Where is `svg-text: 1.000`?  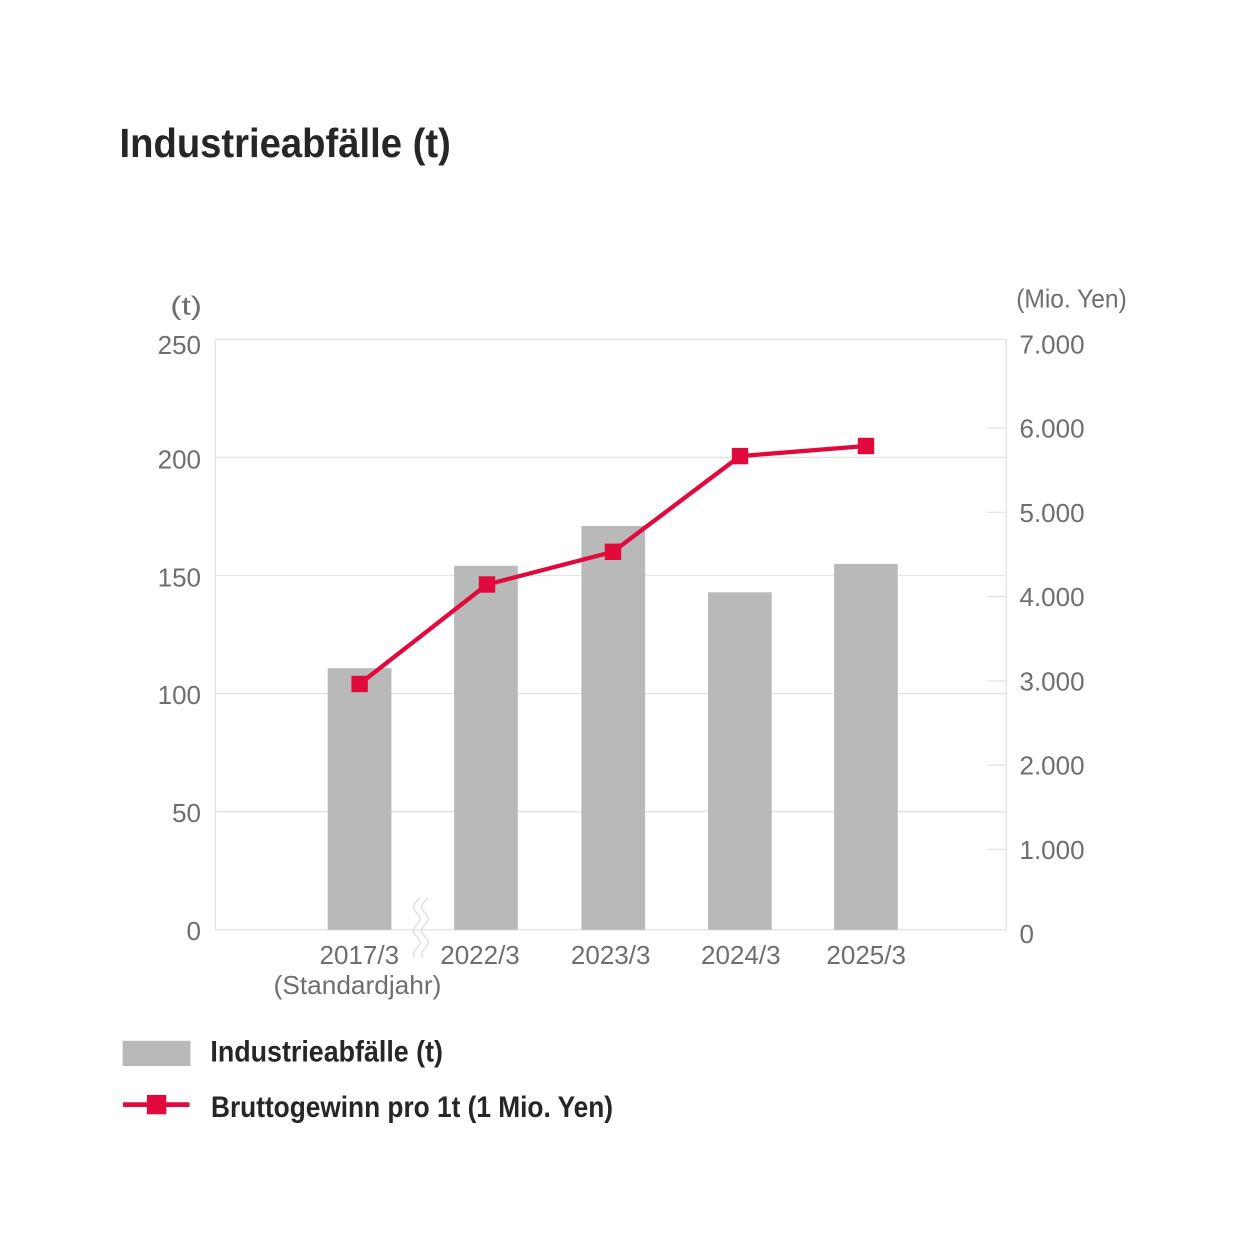 svg-text: 1.000 is located at coordinates (1052, 850).